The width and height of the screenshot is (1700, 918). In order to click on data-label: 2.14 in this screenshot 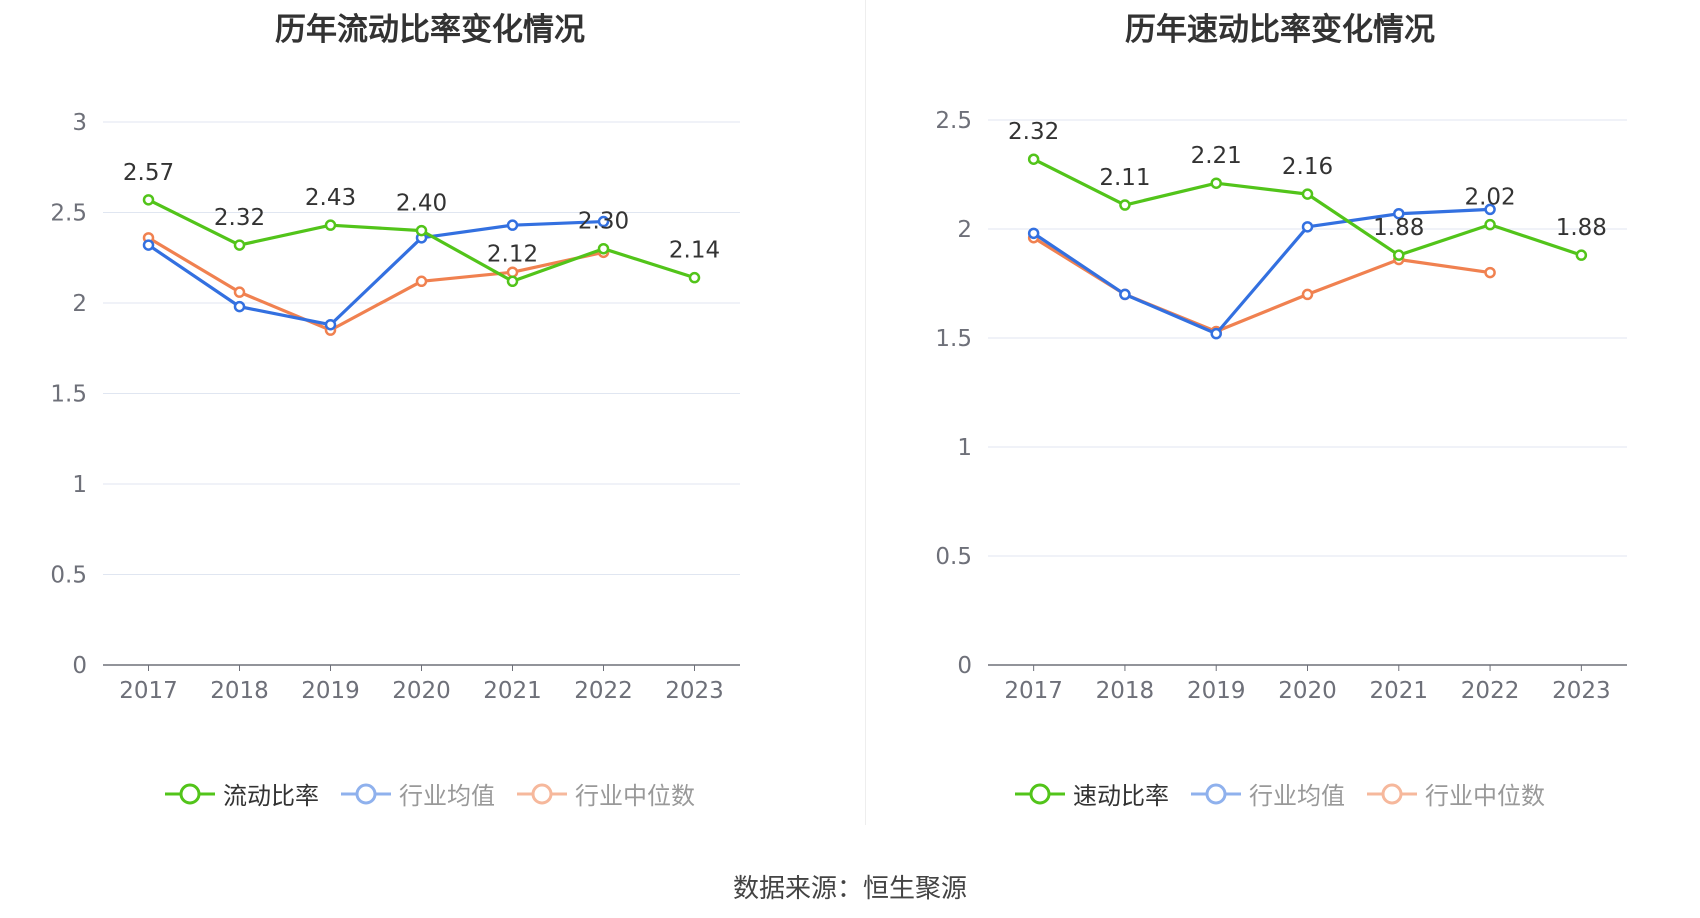, I will do `click(694, 251)`.